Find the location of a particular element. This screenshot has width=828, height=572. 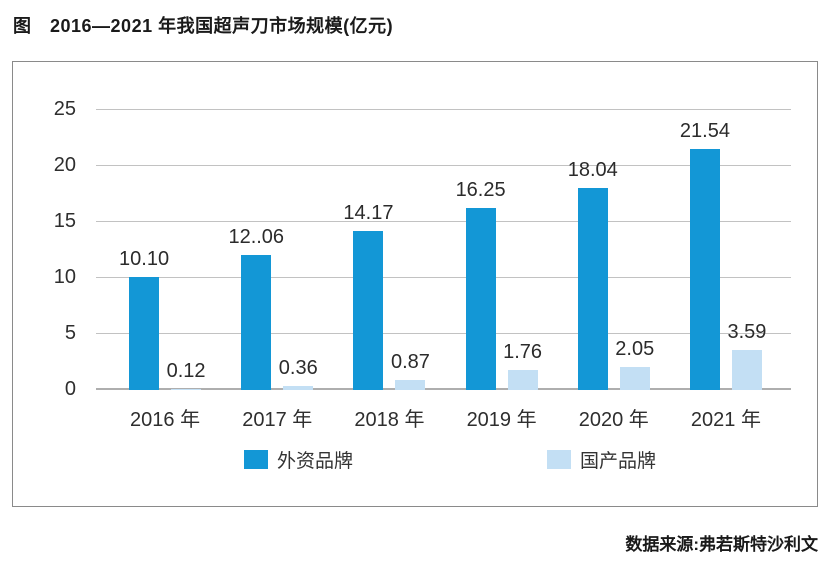

y-axis-tick-5: 5 is located at coordinates (70, 333).